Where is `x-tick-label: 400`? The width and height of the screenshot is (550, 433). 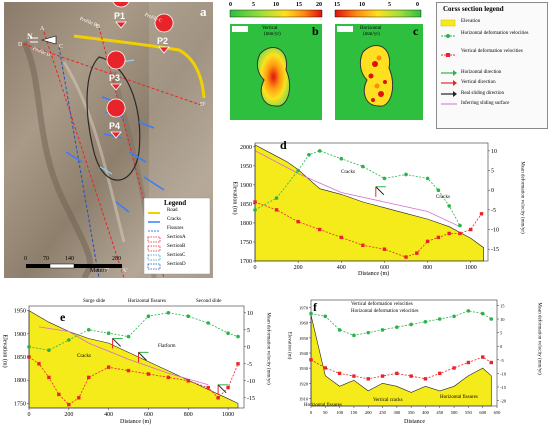
x-tick-label: 400 is located at coordinates (108, 415).